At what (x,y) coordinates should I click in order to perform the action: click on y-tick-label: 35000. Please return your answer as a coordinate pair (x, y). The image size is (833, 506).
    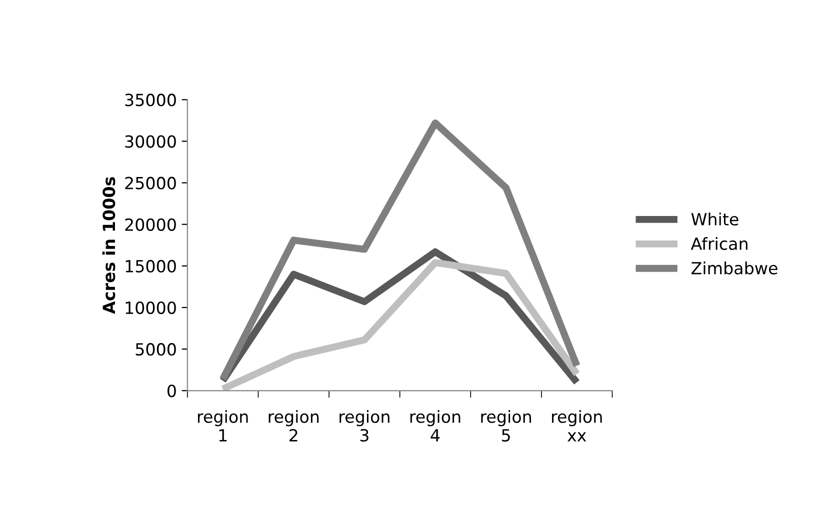
    Looking at the image, I should click on (150, 100).